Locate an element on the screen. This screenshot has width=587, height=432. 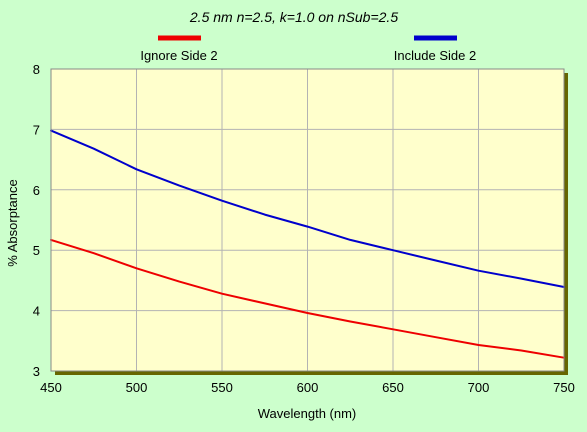
x-tick-label: 600 is located at coordinates (308, 387).